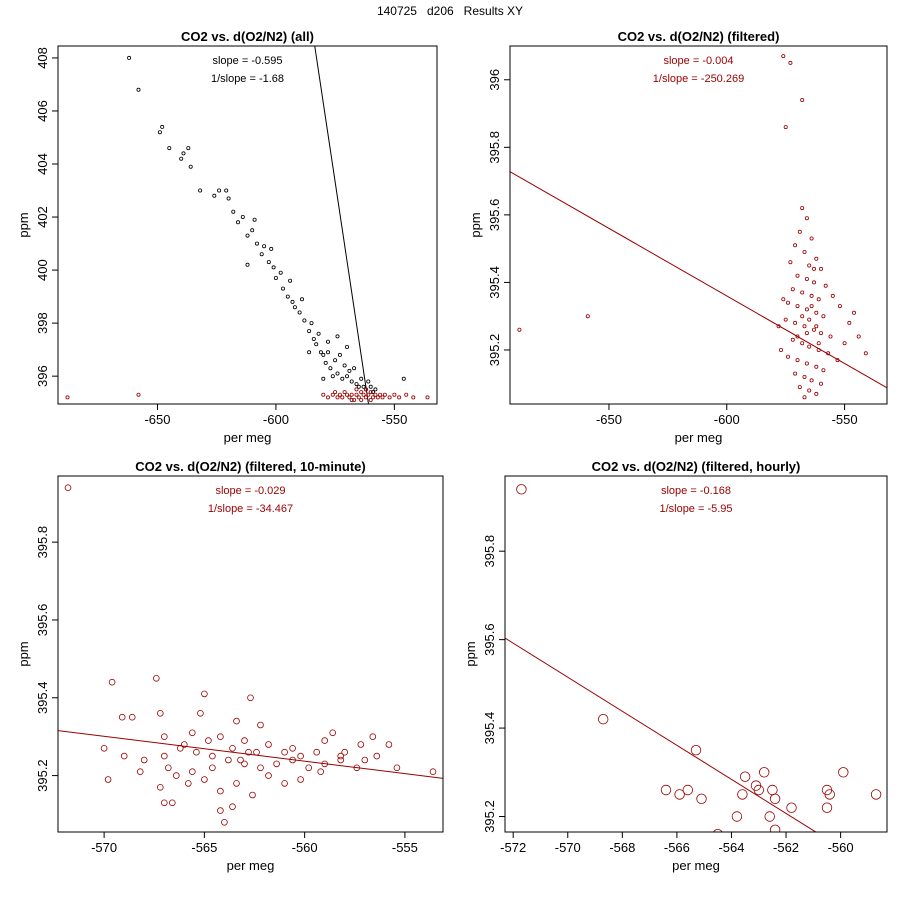 This screenshot has height=900, width=900. What do you see at coordinates (42, 164) in the screenshot?
I see `y-tick-label: 404` at bounding box center [42, 164].